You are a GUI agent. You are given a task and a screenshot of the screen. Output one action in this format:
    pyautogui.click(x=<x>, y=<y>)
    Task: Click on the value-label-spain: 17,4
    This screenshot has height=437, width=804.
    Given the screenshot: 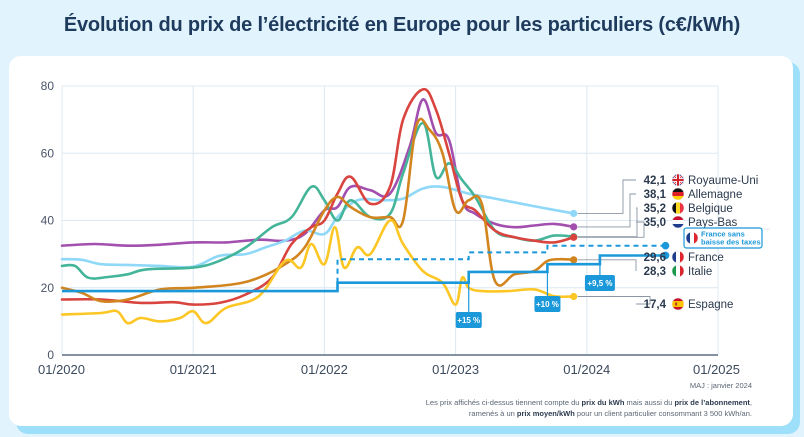 What is the action you would take?
    pyautogui.click(x=655, y=305)
    